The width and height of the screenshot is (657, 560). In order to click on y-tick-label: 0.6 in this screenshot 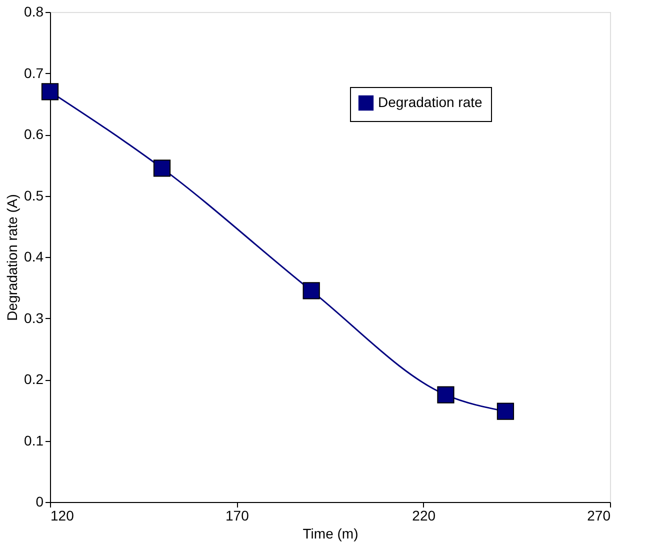, I will do `click(34, 134)`.